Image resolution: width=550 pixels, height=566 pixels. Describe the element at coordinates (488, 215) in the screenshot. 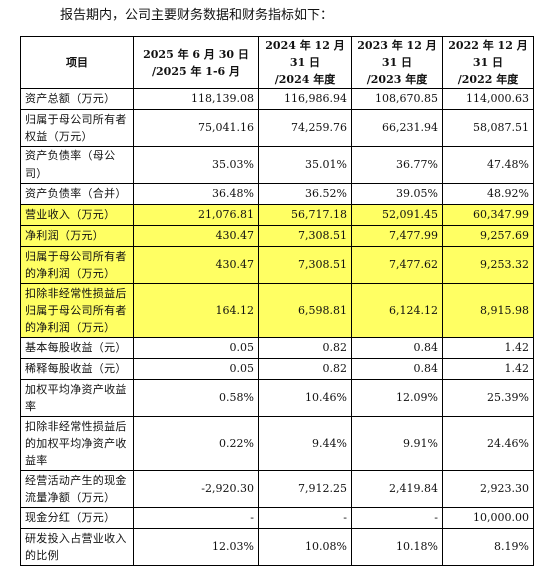

I see `cell-value: 60,347.99` at that location.